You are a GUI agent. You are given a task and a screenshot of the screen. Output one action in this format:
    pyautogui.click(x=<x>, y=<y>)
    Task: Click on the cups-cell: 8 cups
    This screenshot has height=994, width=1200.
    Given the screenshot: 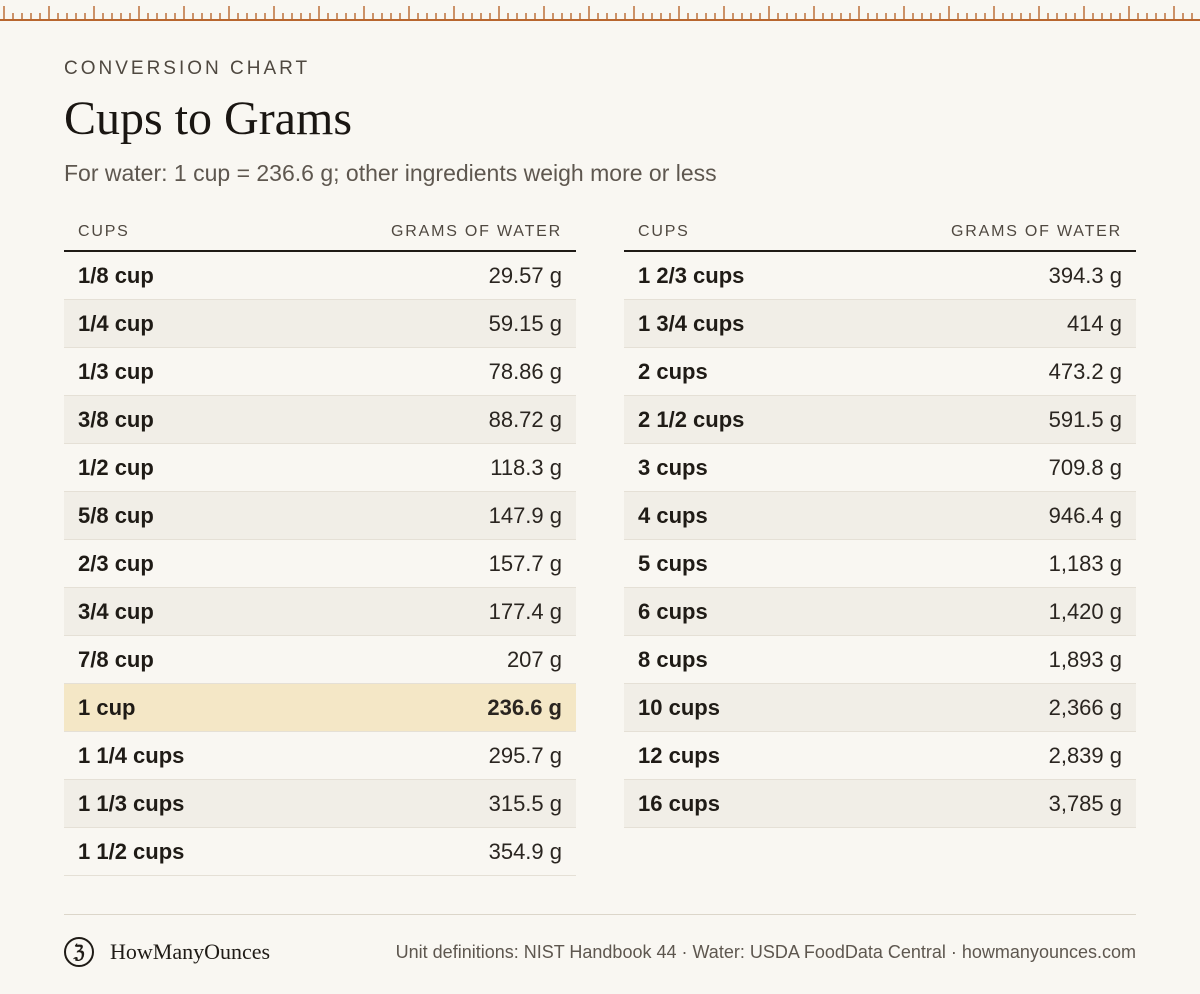 What is the action you would take?
    pyautogui.click(x=673, y=659)
    